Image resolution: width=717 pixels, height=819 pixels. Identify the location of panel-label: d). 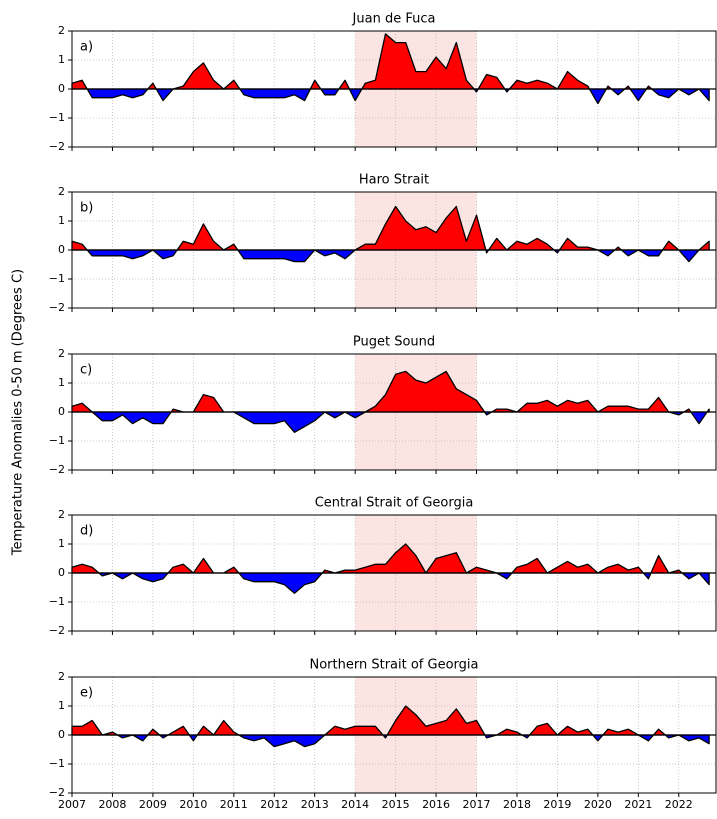
(86, 531).